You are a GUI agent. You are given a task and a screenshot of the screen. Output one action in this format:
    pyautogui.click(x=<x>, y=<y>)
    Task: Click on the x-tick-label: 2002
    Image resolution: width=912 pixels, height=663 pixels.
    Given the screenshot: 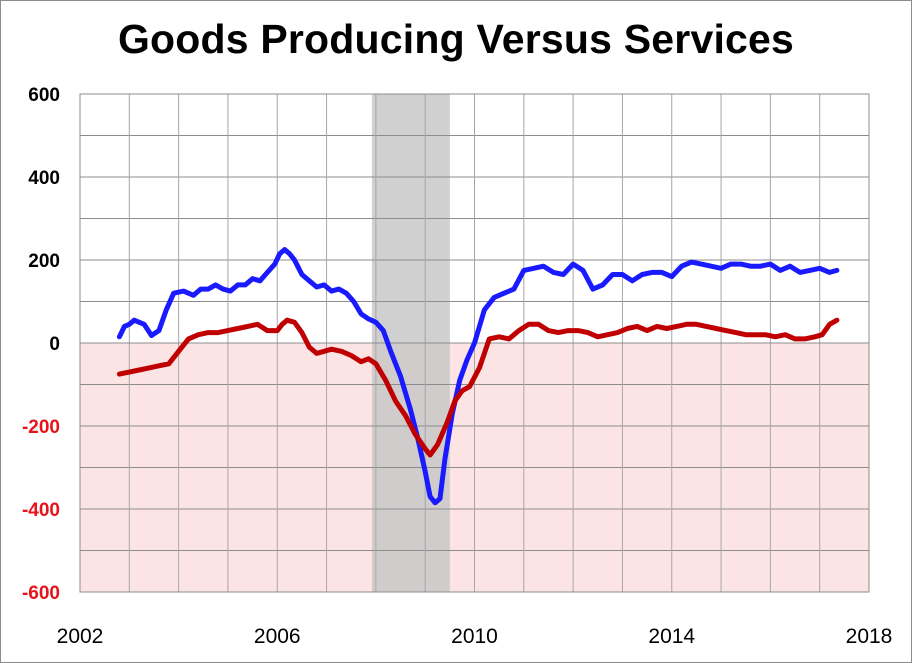 What is the action you would take?
    pyautogui.click(x=80, y=636)
    